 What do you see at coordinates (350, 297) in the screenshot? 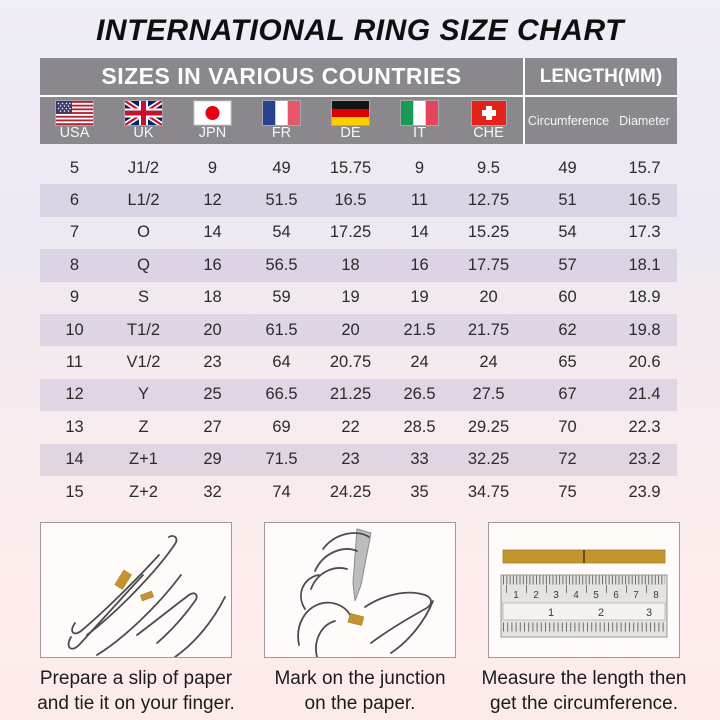
I see `table-cell: 19` at bounding box center [350, 297].